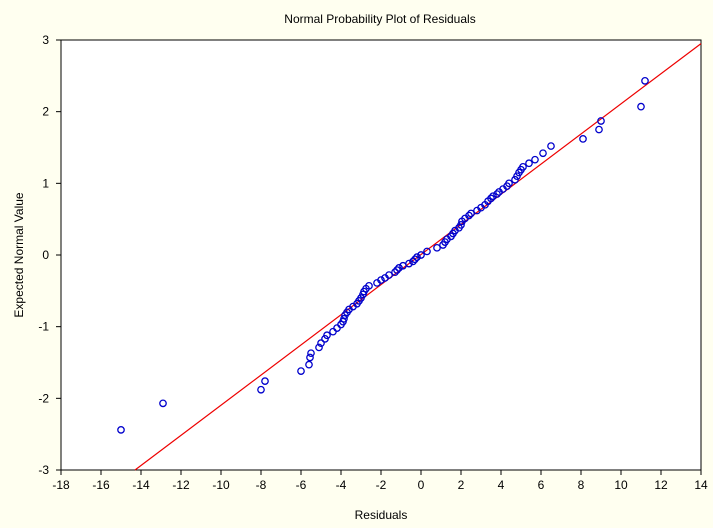  I want to click on y-tick-label: 1, so click(45, 183).